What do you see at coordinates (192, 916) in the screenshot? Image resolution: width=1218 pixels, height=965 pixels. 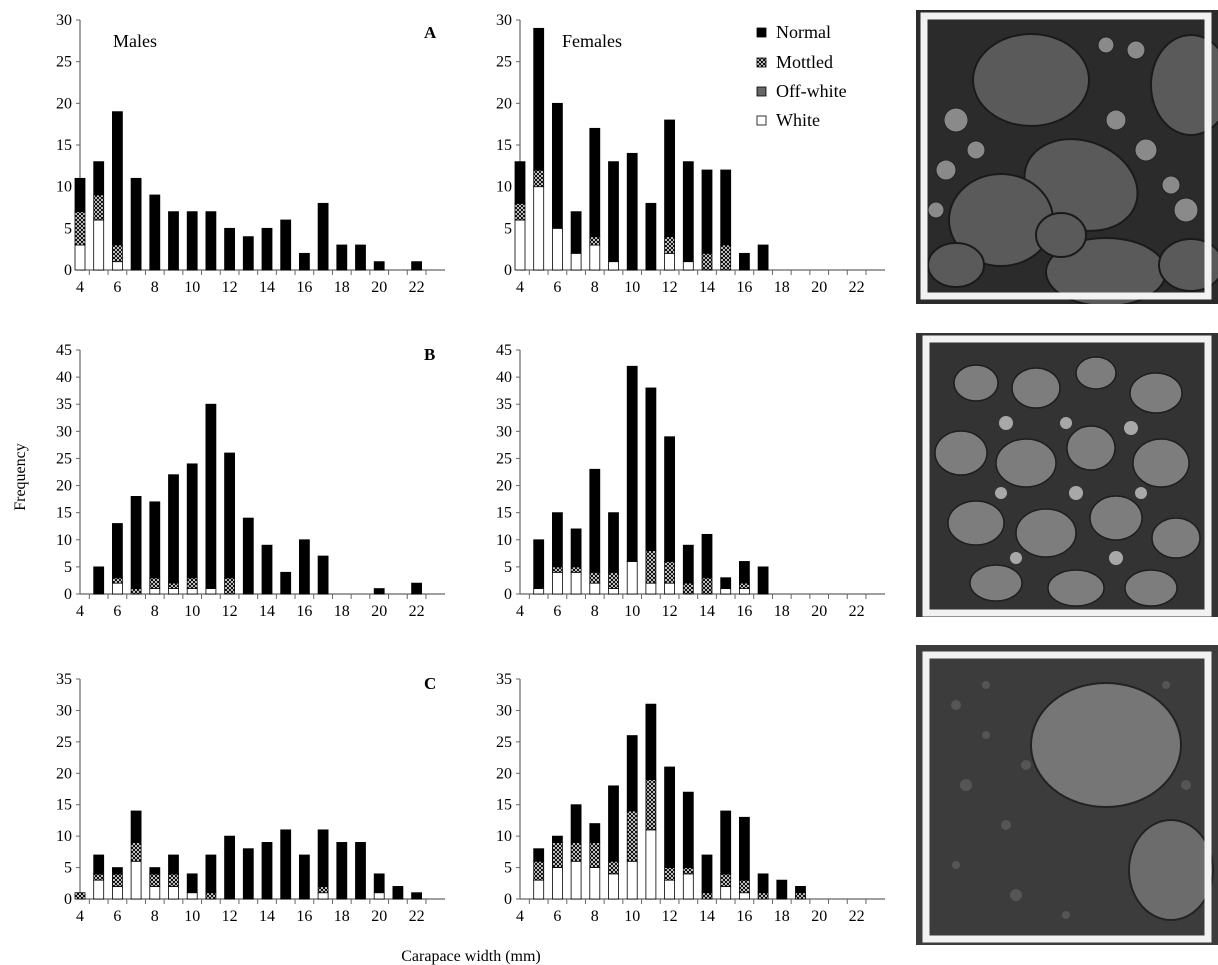 I see `panel-c-males-x-tick-label: 10` at bounding box center [192, 916].